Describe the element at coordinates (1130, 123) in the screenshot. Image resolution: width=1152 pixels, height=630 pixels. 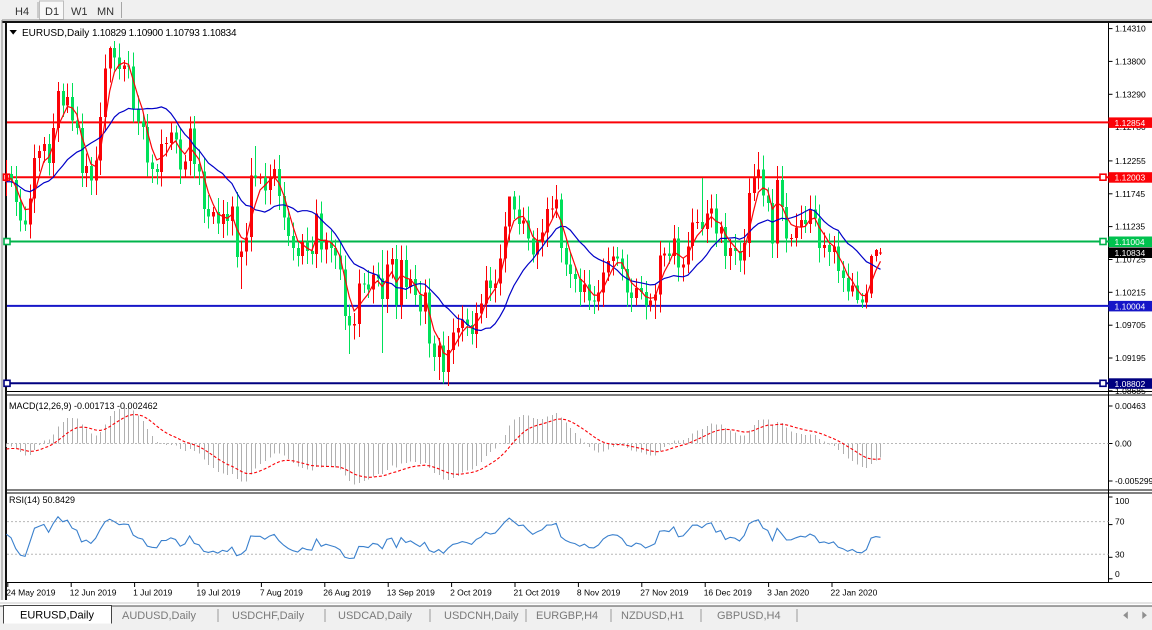
I see `svg-text: 1.12854` at that location.